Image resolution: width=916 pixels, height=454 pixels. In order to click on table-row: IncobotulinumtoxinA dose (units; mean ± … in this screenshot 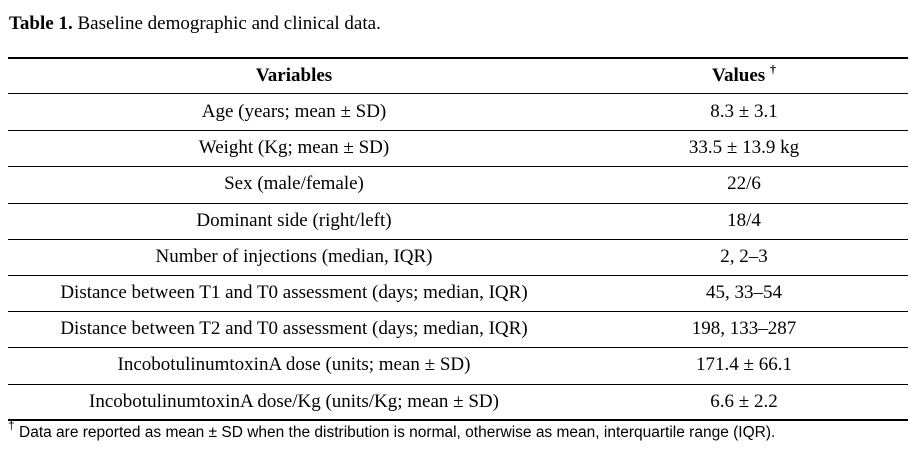, I will do `click(458, 365)`.